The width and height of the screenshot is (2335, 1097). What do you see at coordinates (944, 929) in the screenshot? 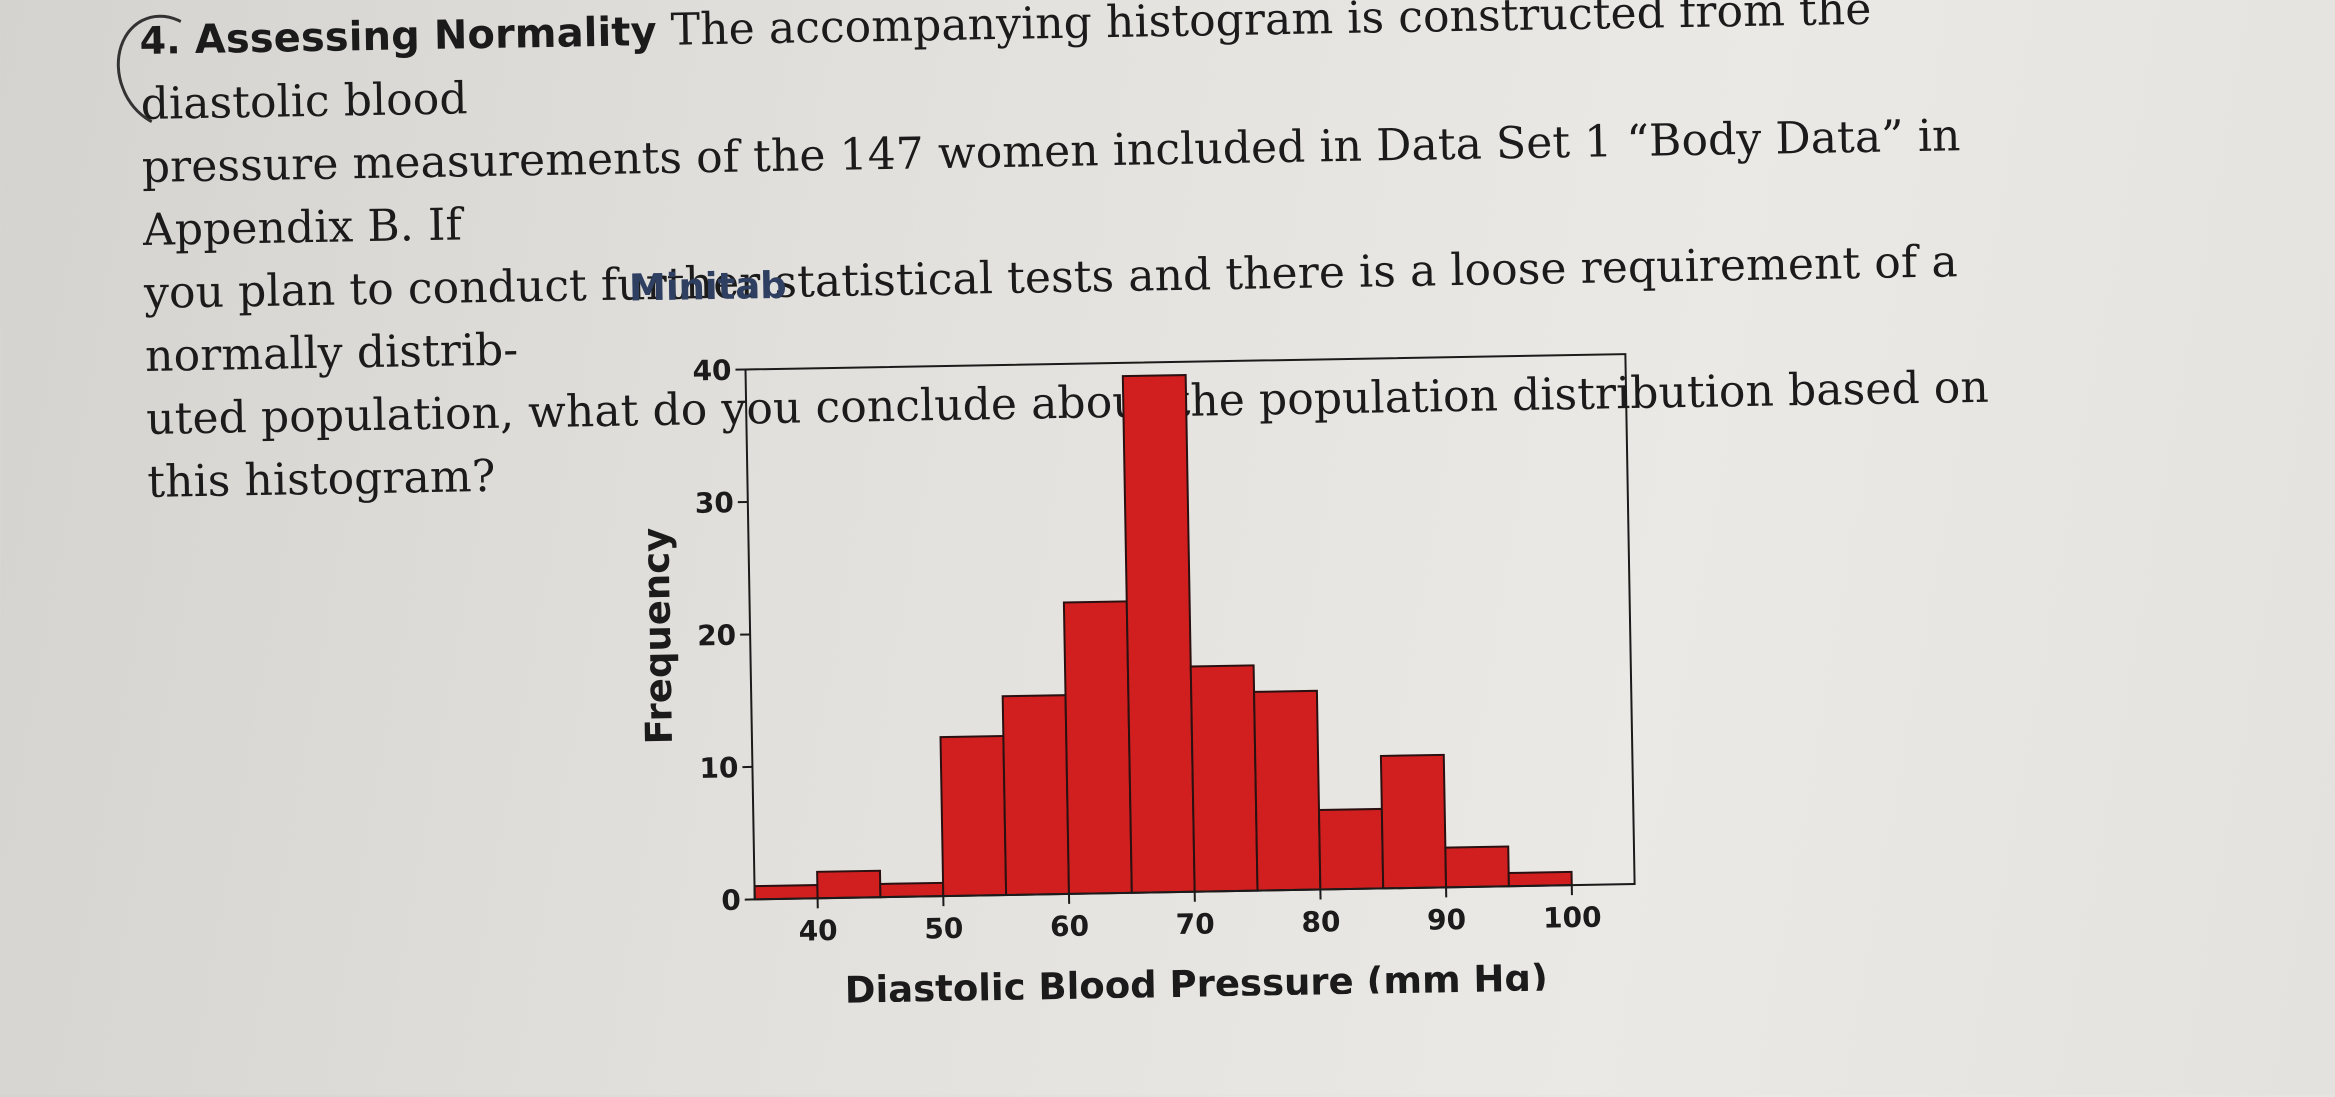
I see `x-tick-label-1: 50` at bounding box center [944, 929].